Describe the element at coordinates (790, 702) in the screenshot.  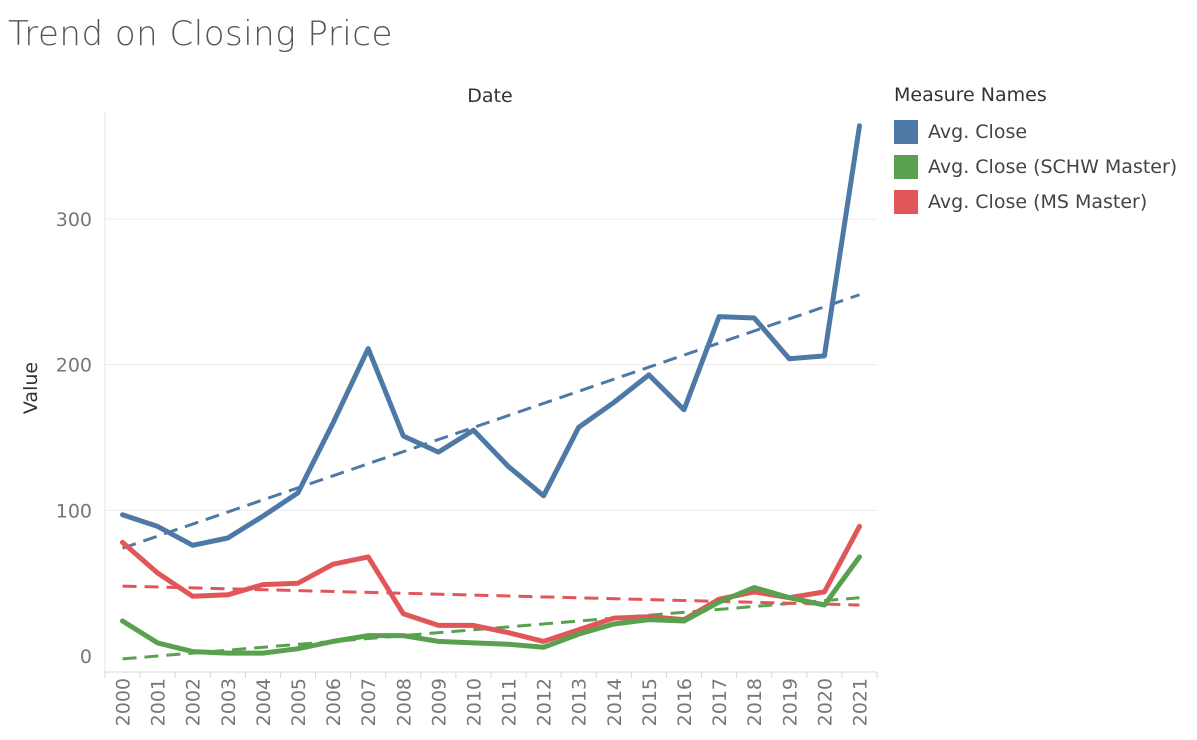
I see `x-tick-label: 2019` at that location.